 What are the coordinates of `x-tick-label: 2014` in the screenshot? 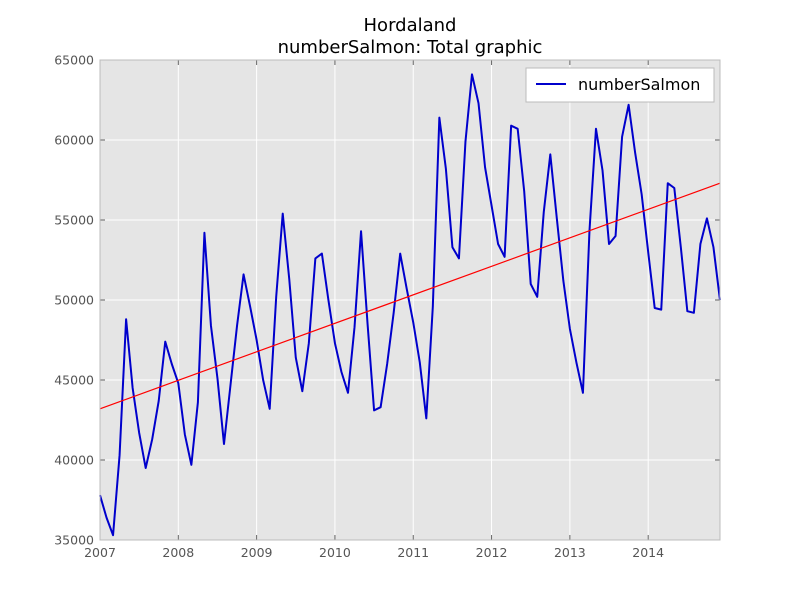 It's located at (648, 552).